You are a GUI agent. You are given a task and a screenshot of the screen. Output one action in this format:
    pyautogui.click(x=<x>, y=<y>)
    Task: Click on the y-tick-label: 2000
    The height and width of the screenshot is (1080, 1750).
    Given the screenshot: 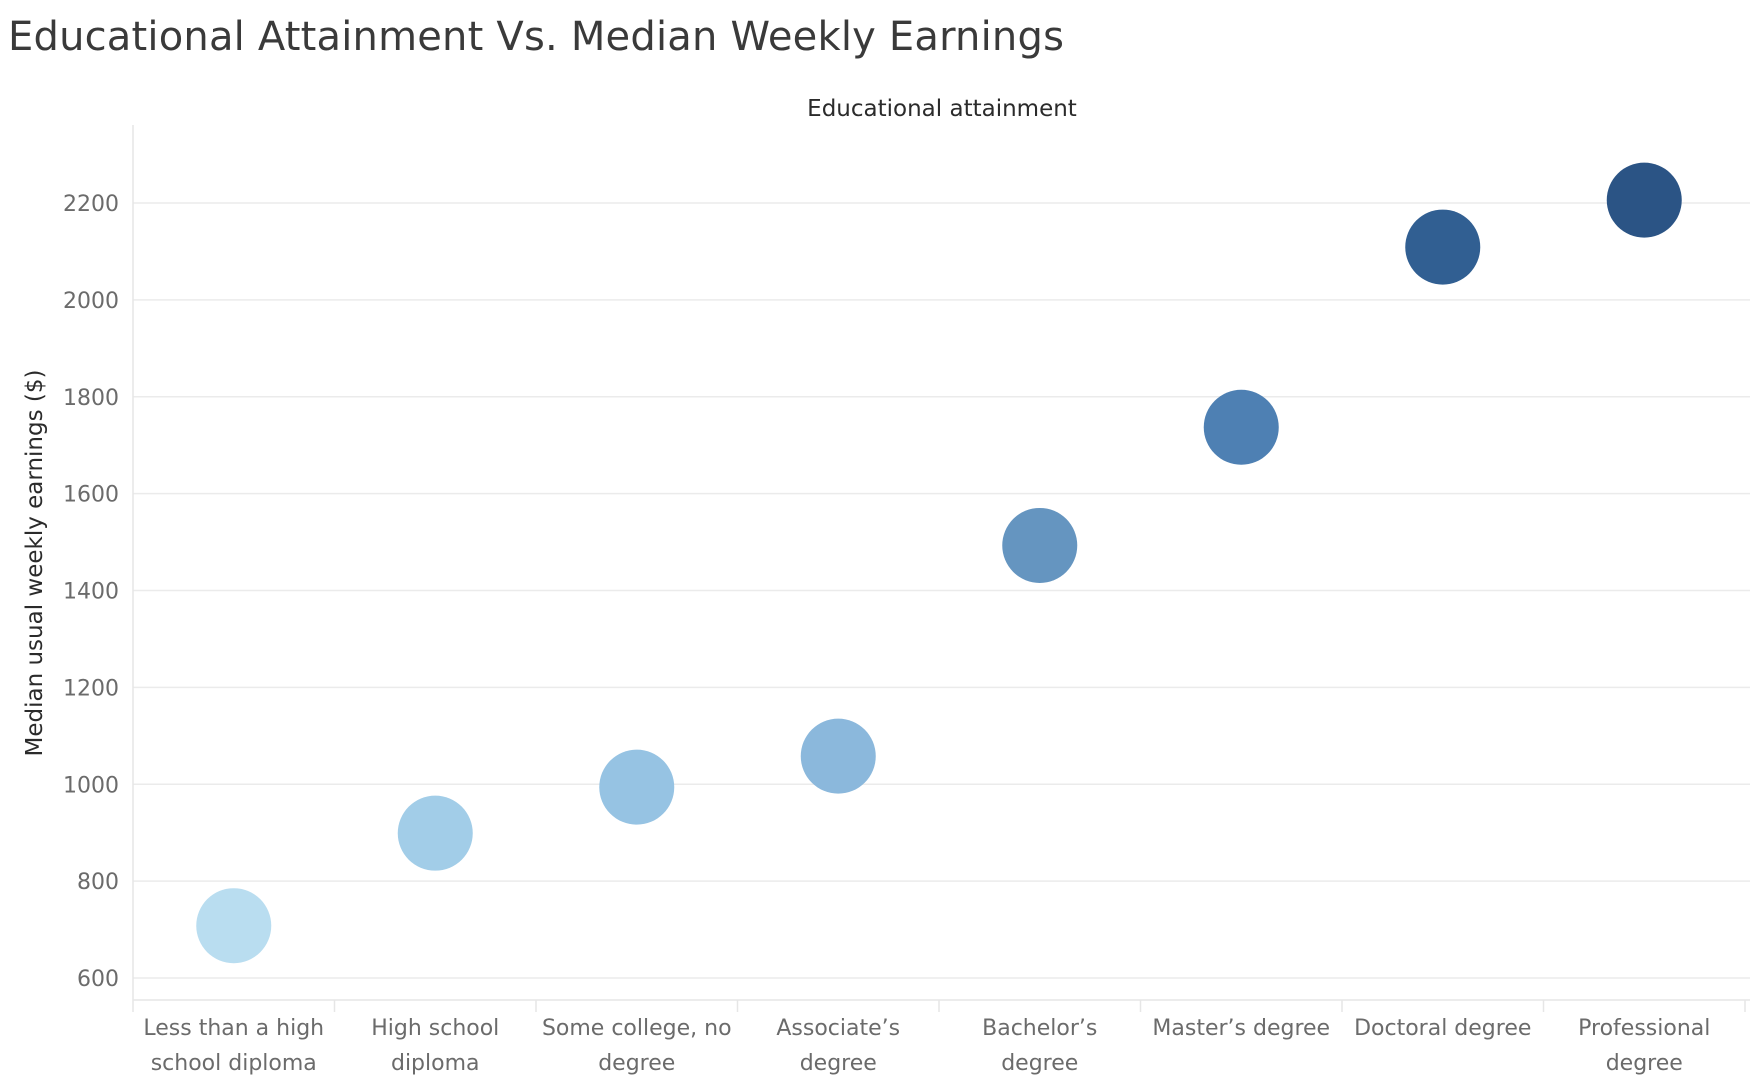 What is the action you would take?
    pyautogui.click(x=91, y=301)
    